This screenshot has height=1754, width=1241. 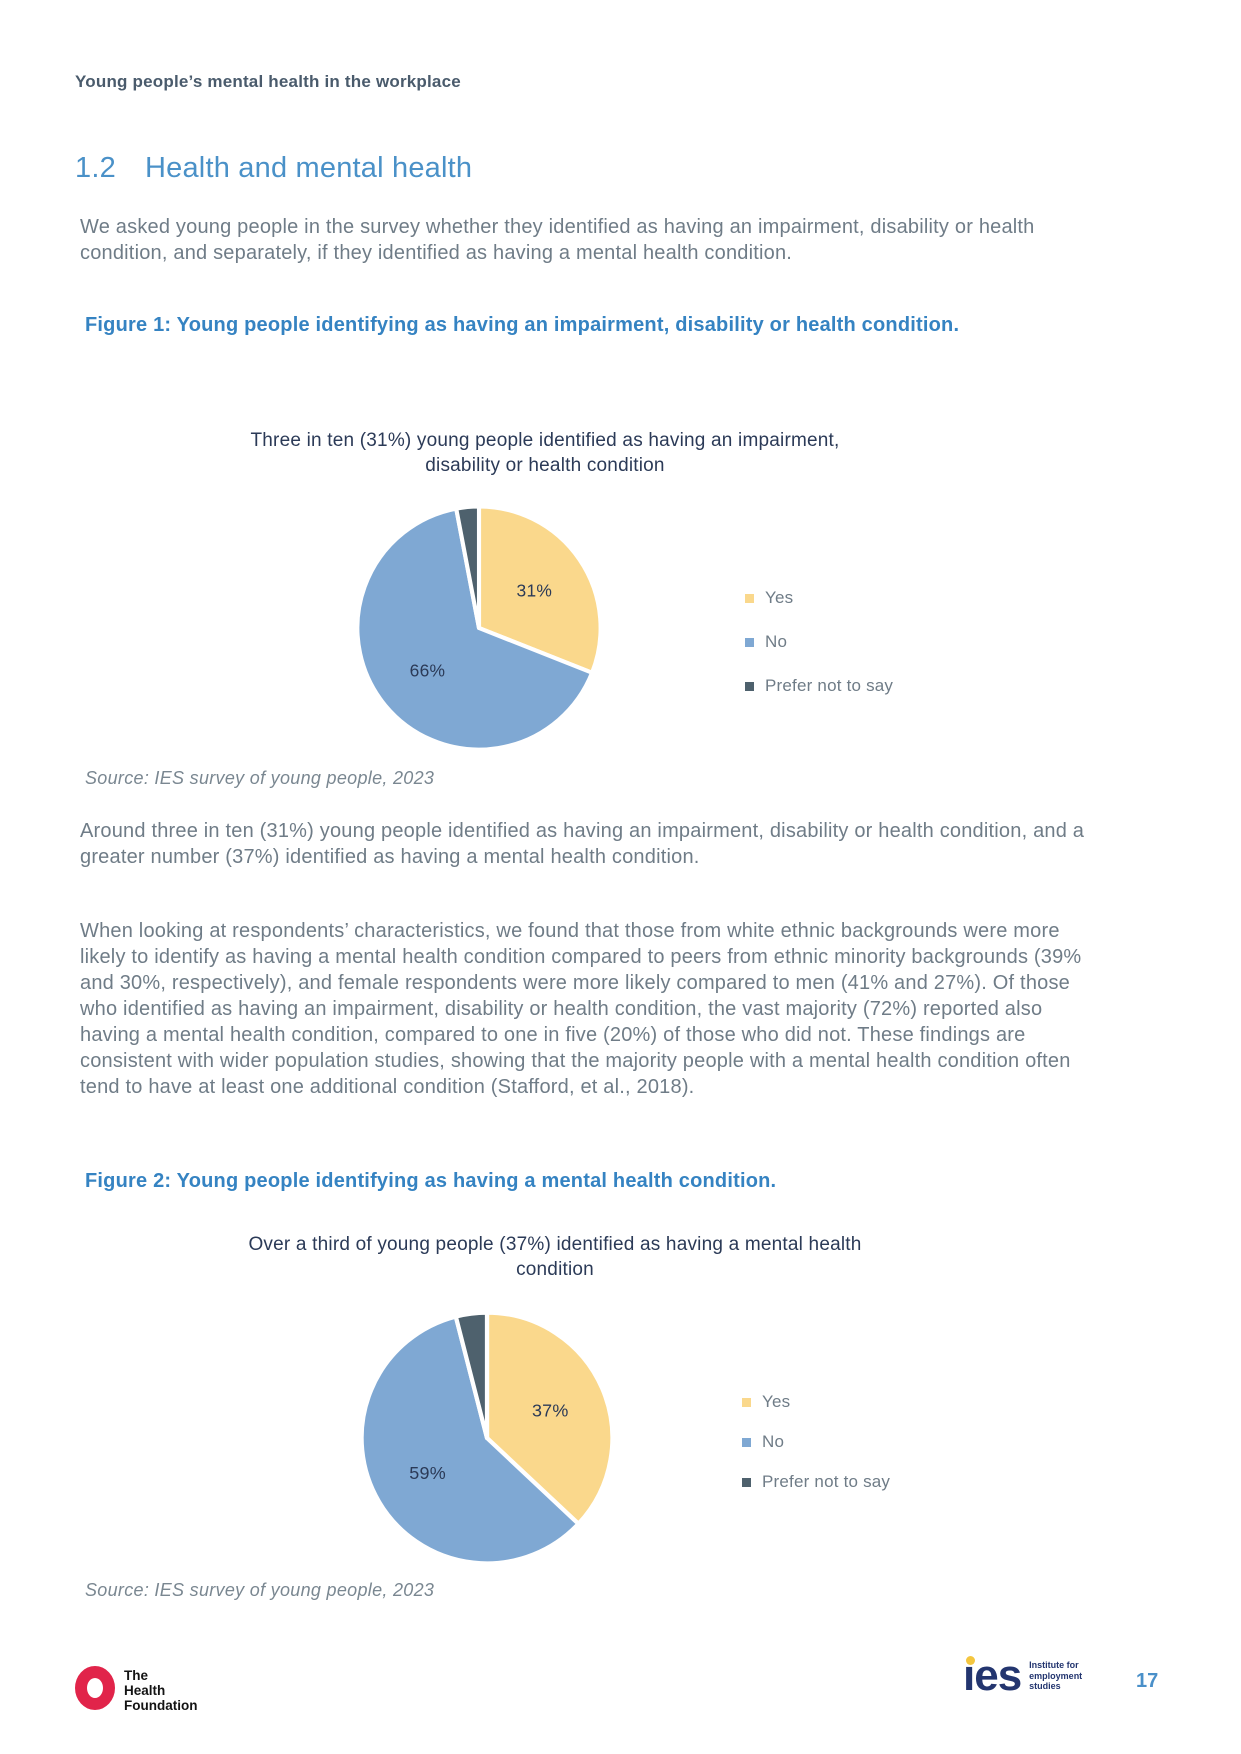 I want to click on health-foundation-logo-text: The Health Foundation, so click(x=161, y=1690).